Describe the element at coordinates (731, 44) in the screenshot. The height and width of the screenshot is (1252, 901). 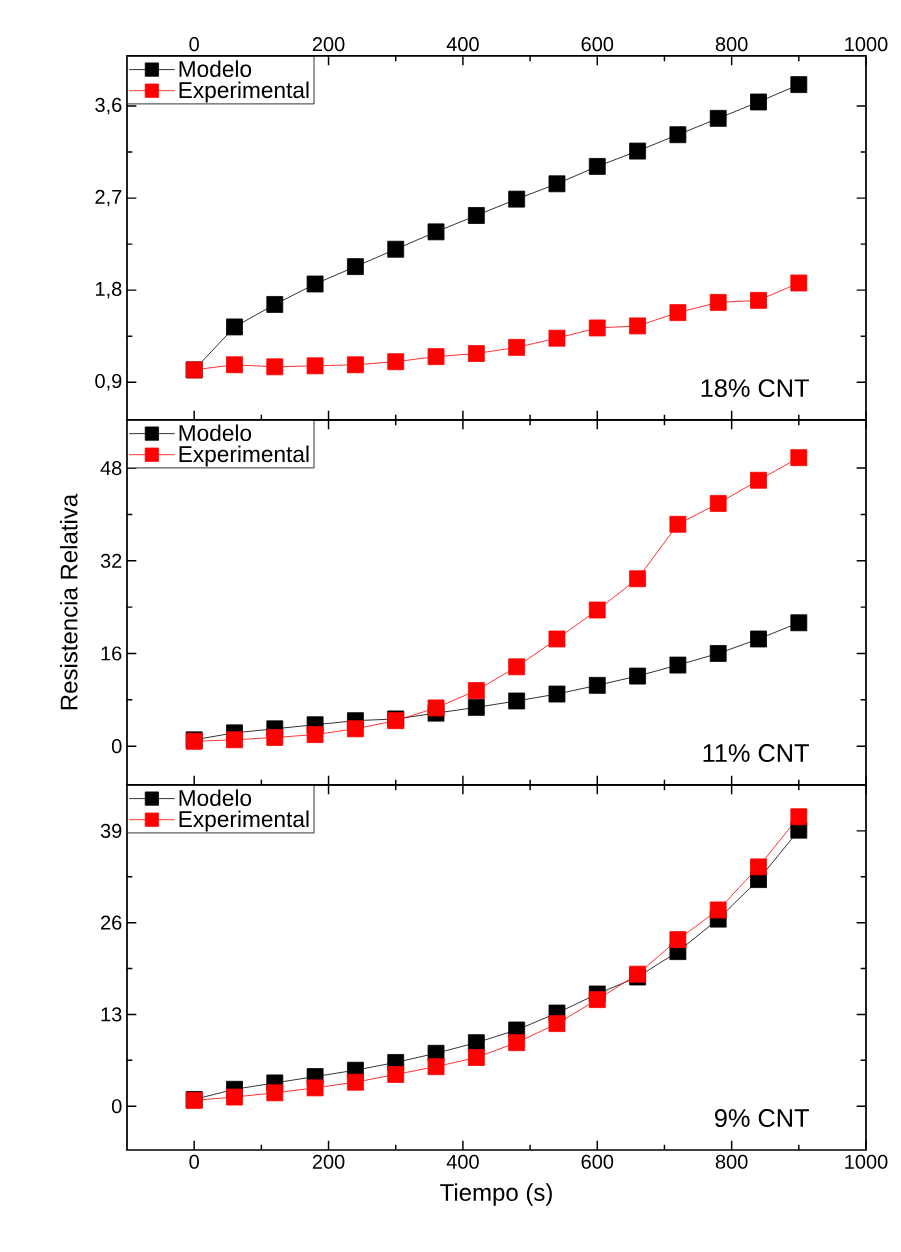
I see `x2-tick-label: 800` at that location.